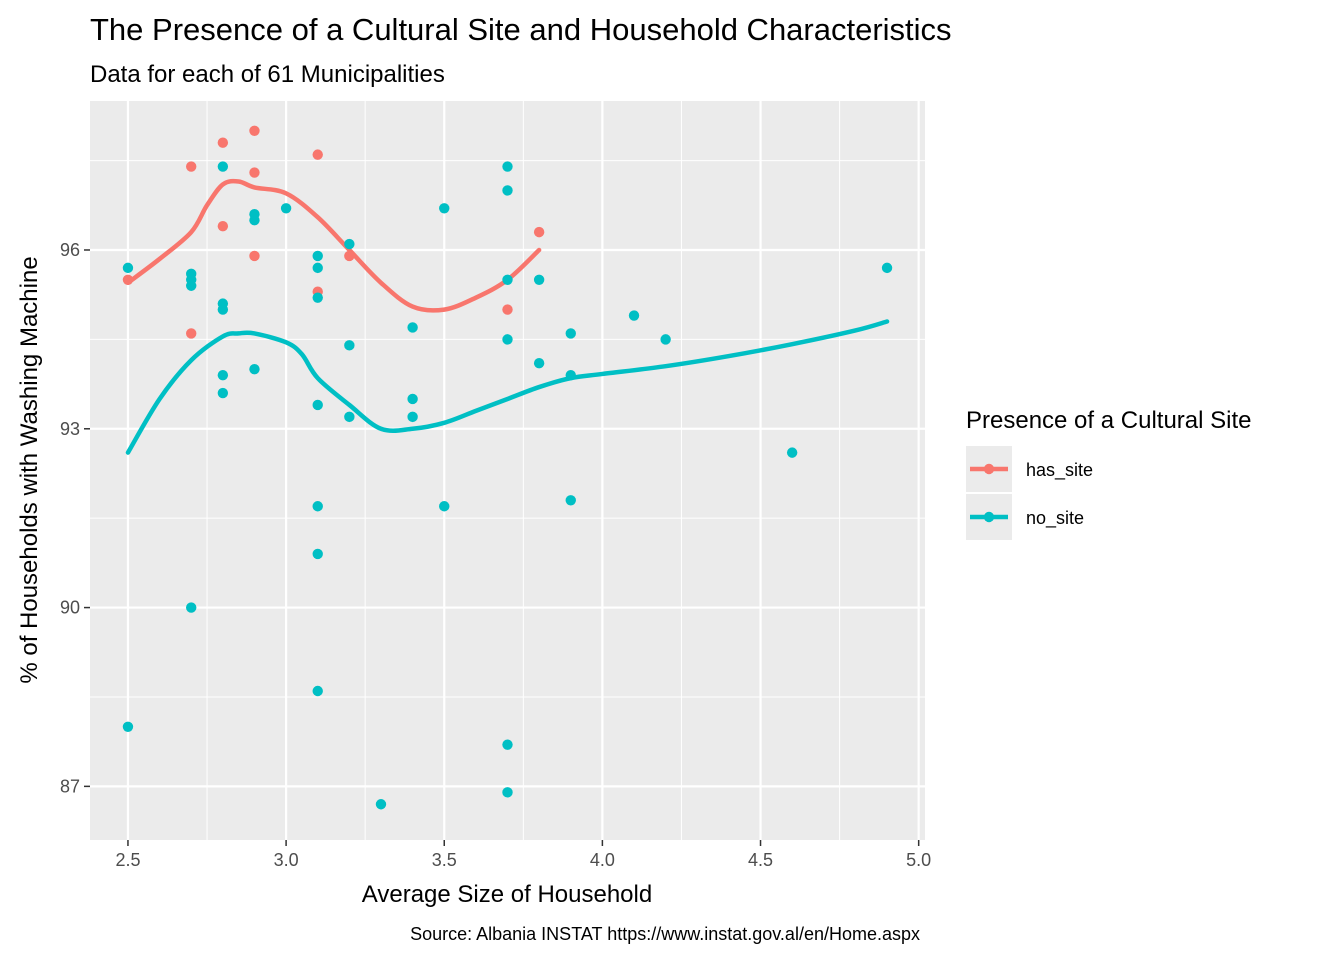 The height and width of the screenshot is (960, 1344). What do you see at coordinates (70, 608) in the screenshot?
I see `y-tick-label: 90` at bounding box center [70, 608].